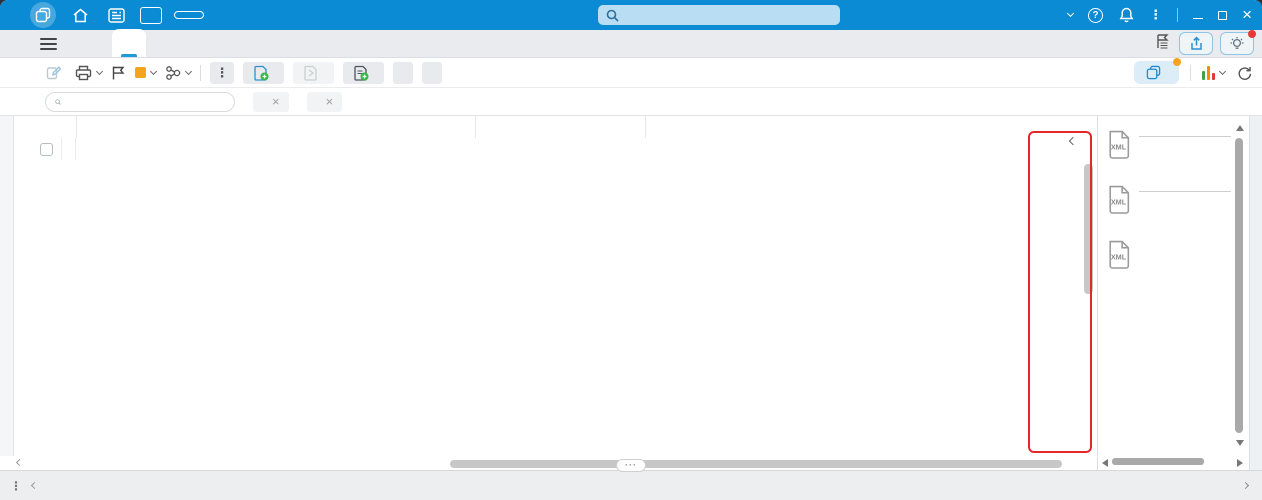  What do you see at coordinates (1073, 141) in the screenshot?
I see `collapse-panel-icon` at bounding box center [1073, 141].